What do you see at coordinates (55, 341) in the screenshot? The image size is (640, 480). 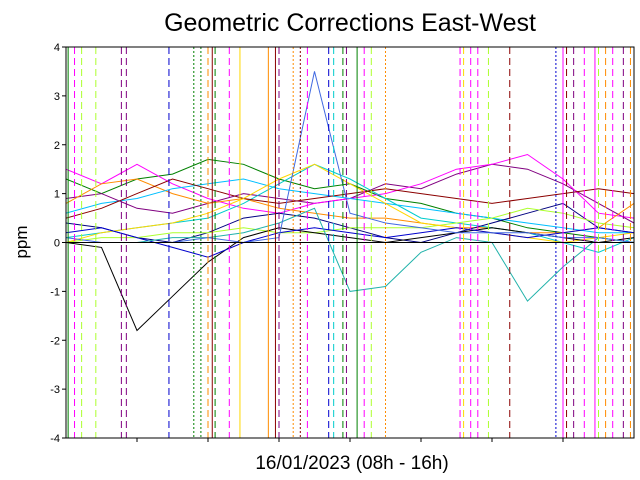 I see `y-tick-label: -2` at bounding box center [55, 341].